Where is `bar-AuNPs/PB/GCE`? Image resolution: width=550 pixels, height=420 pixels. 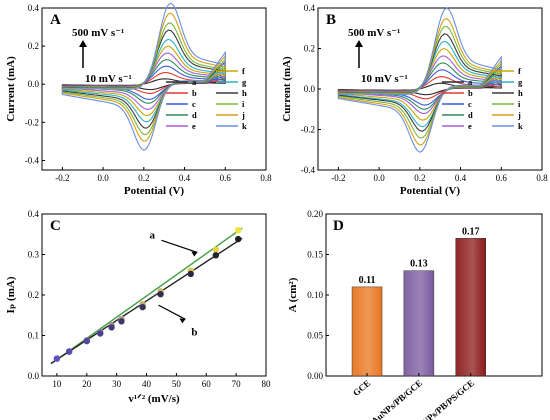
bar-AuNPs/PB/GCE is located at coordinates (419, 323).